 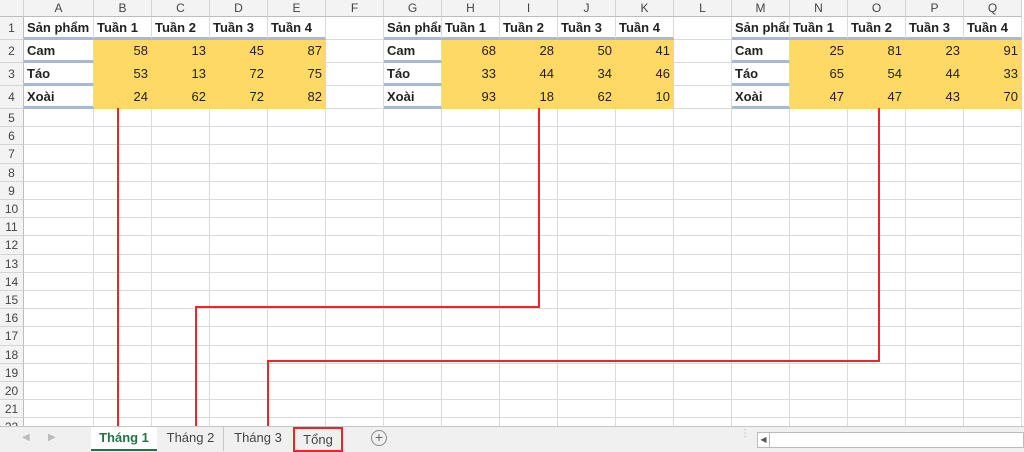 What do you see at coordinates (12, 190) in the screenshot?
I see `row-header: 9` at bounding box center [12, 190].